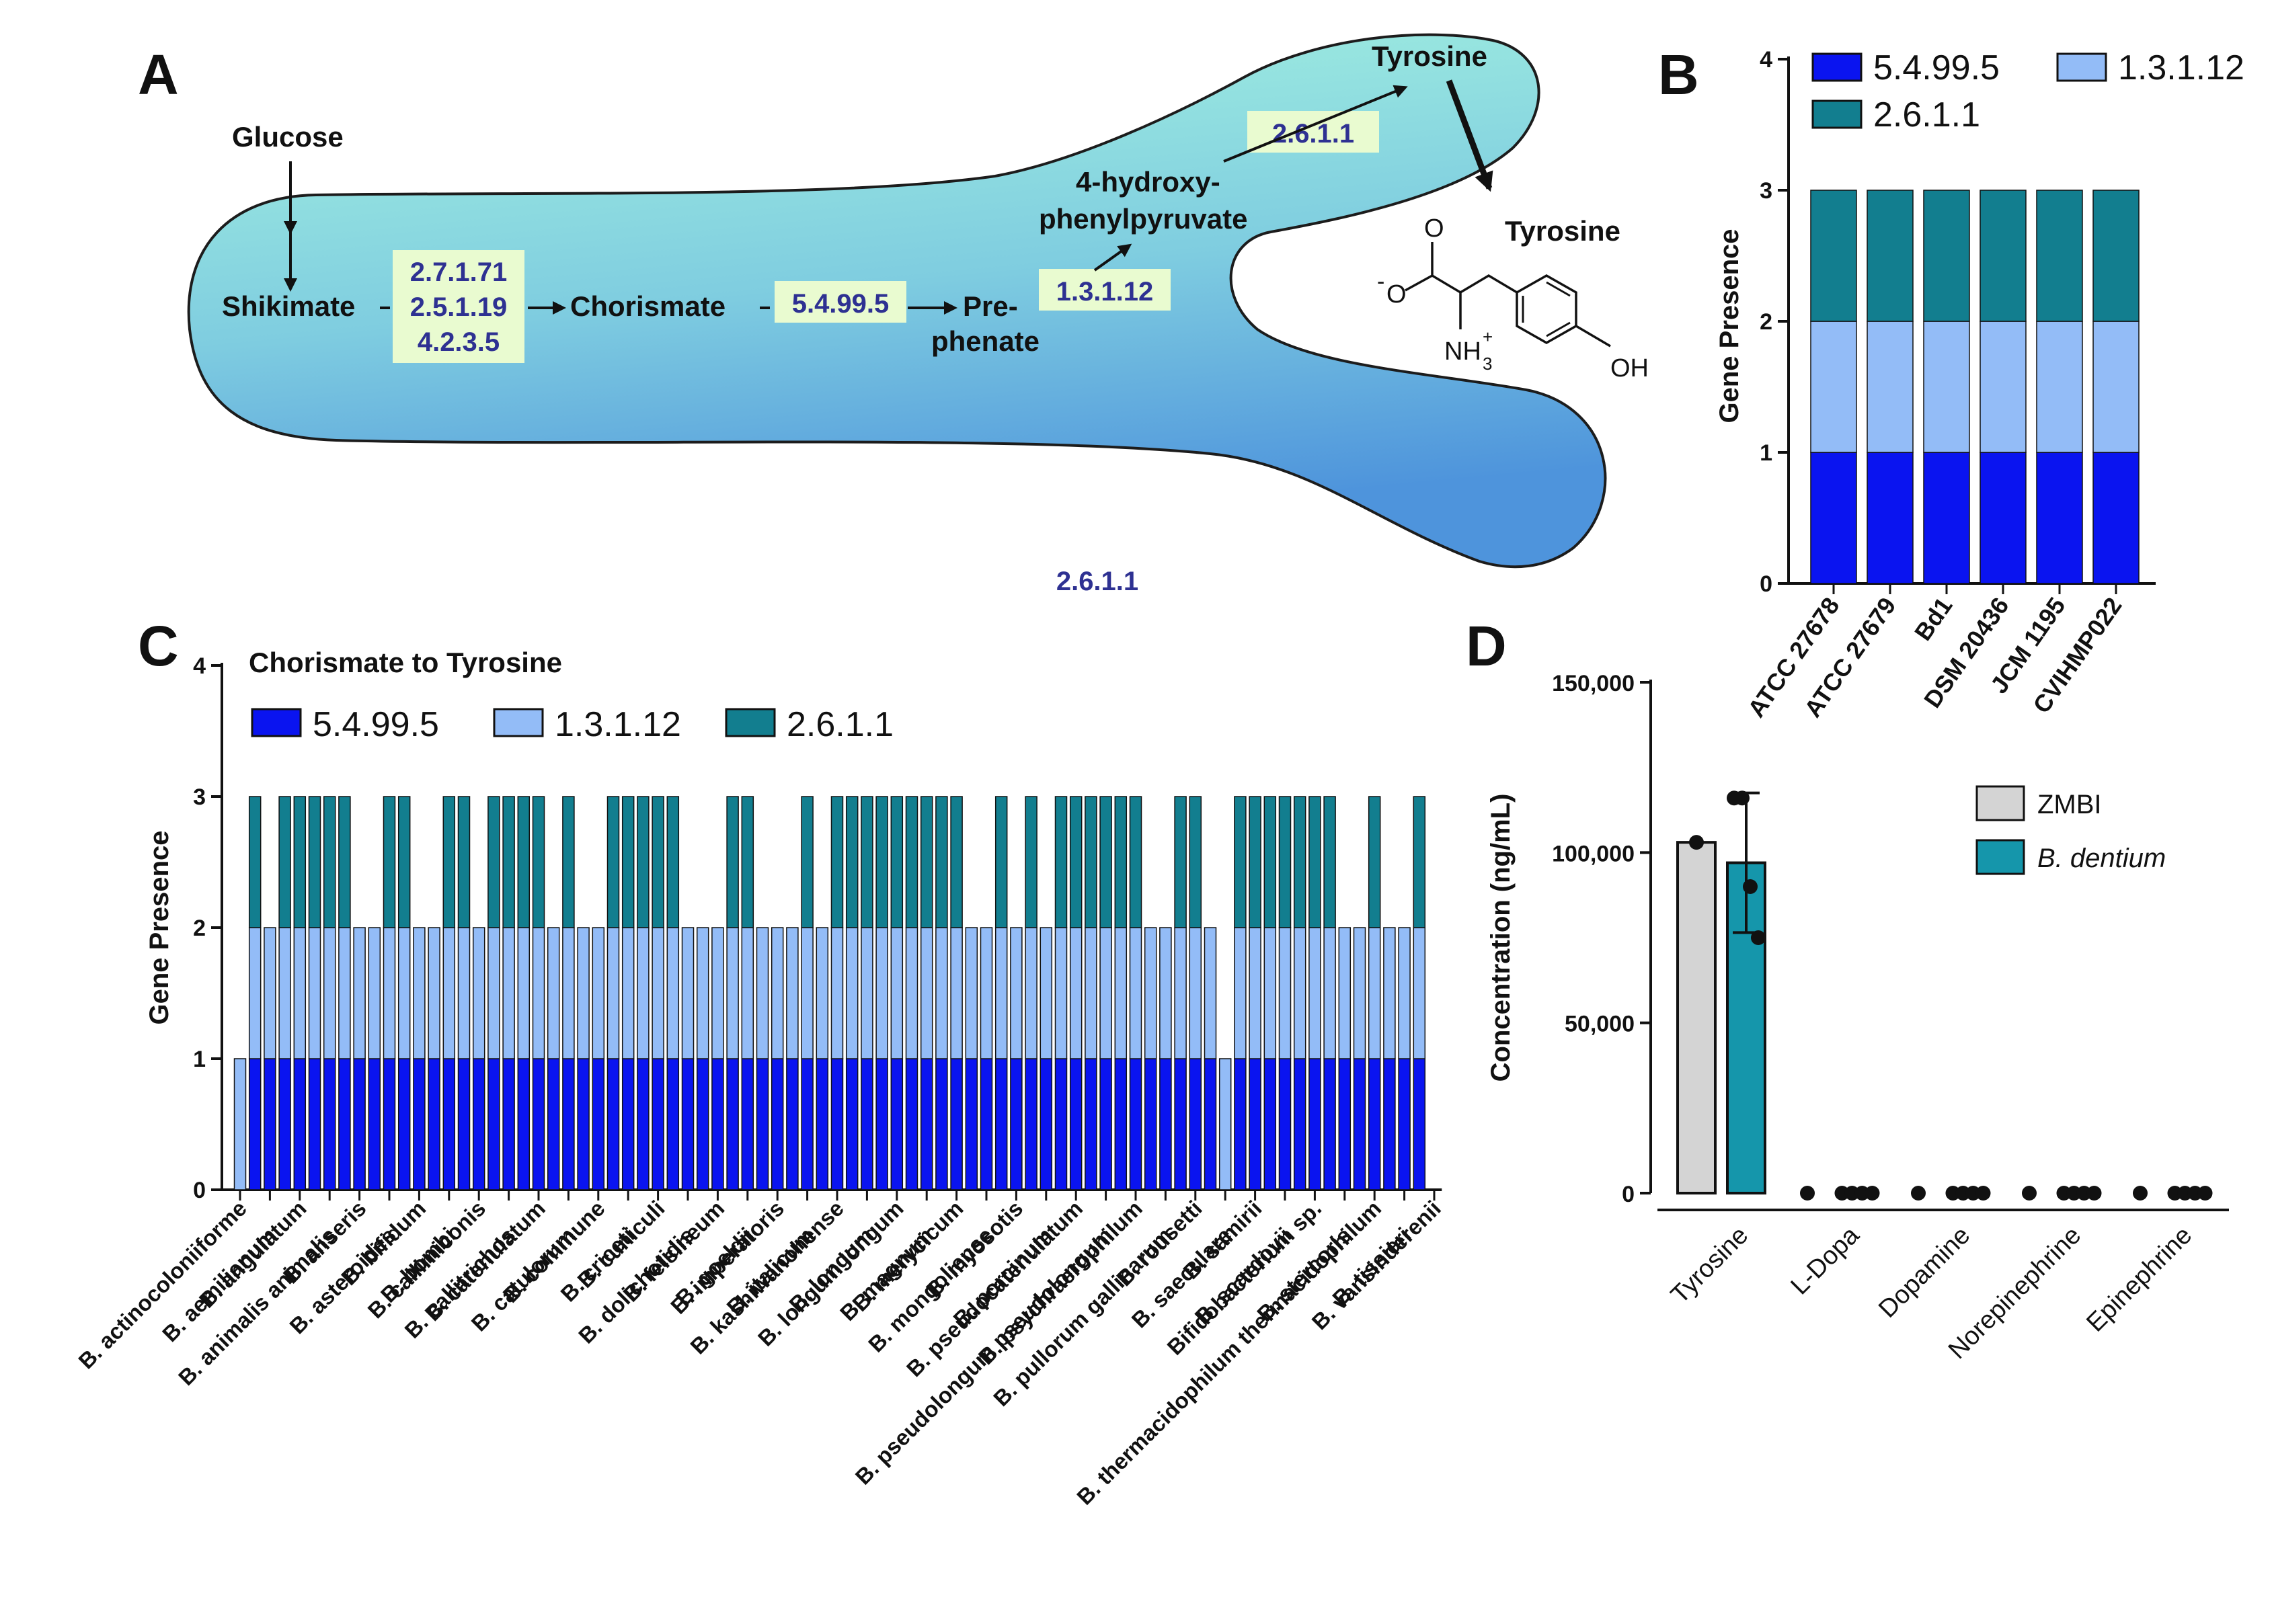  Describe the element at coordinates (158, 646) in the screenshot. I see `panel-c-label: C` at that location.